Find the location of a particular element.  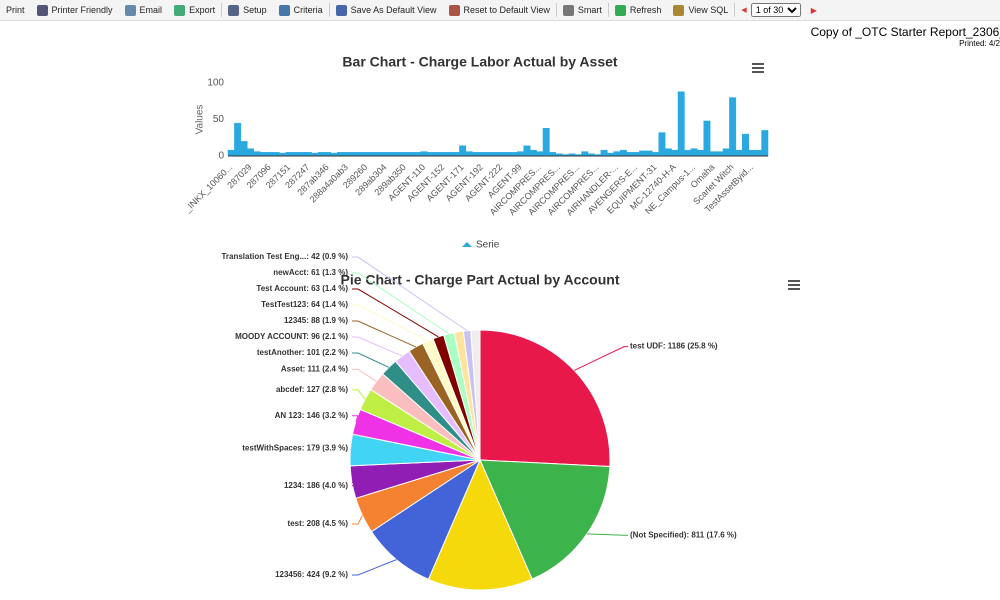

toolbar-button: Save As Default View is located at coordinates (386, 10).